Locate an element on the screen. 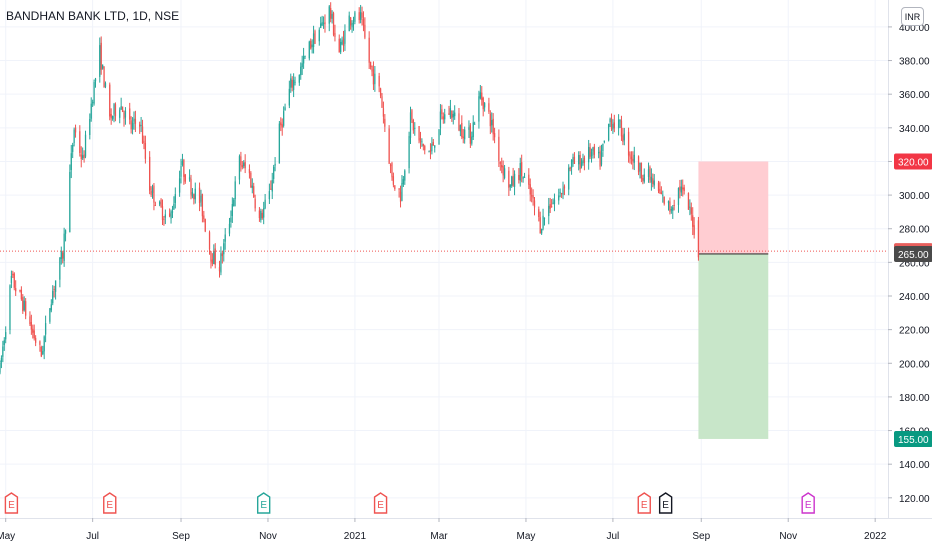 The width and height of the screenshot is (932, 550). time-tick-label: May is located at coordinates (526, 536).